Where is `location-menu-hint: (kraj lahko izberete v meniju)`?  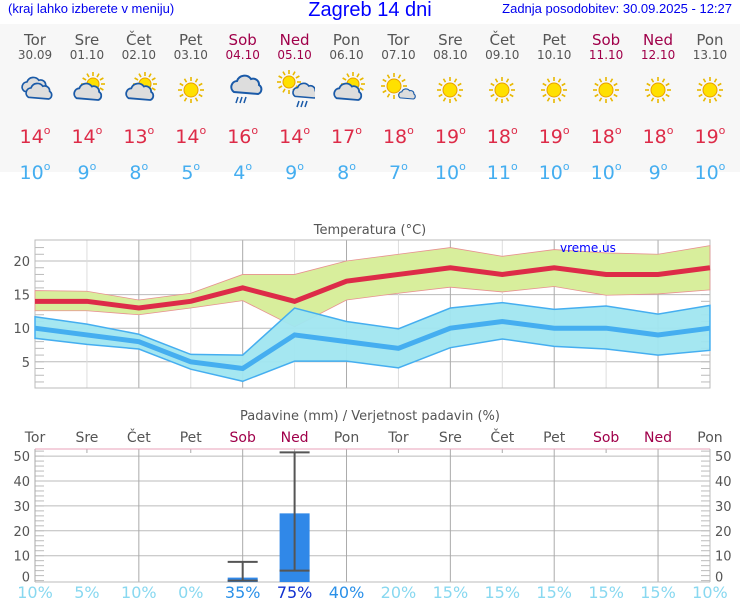 location-menu-hint: (kraj lahko izberete v meniju) is located at coordinates (91, 8).